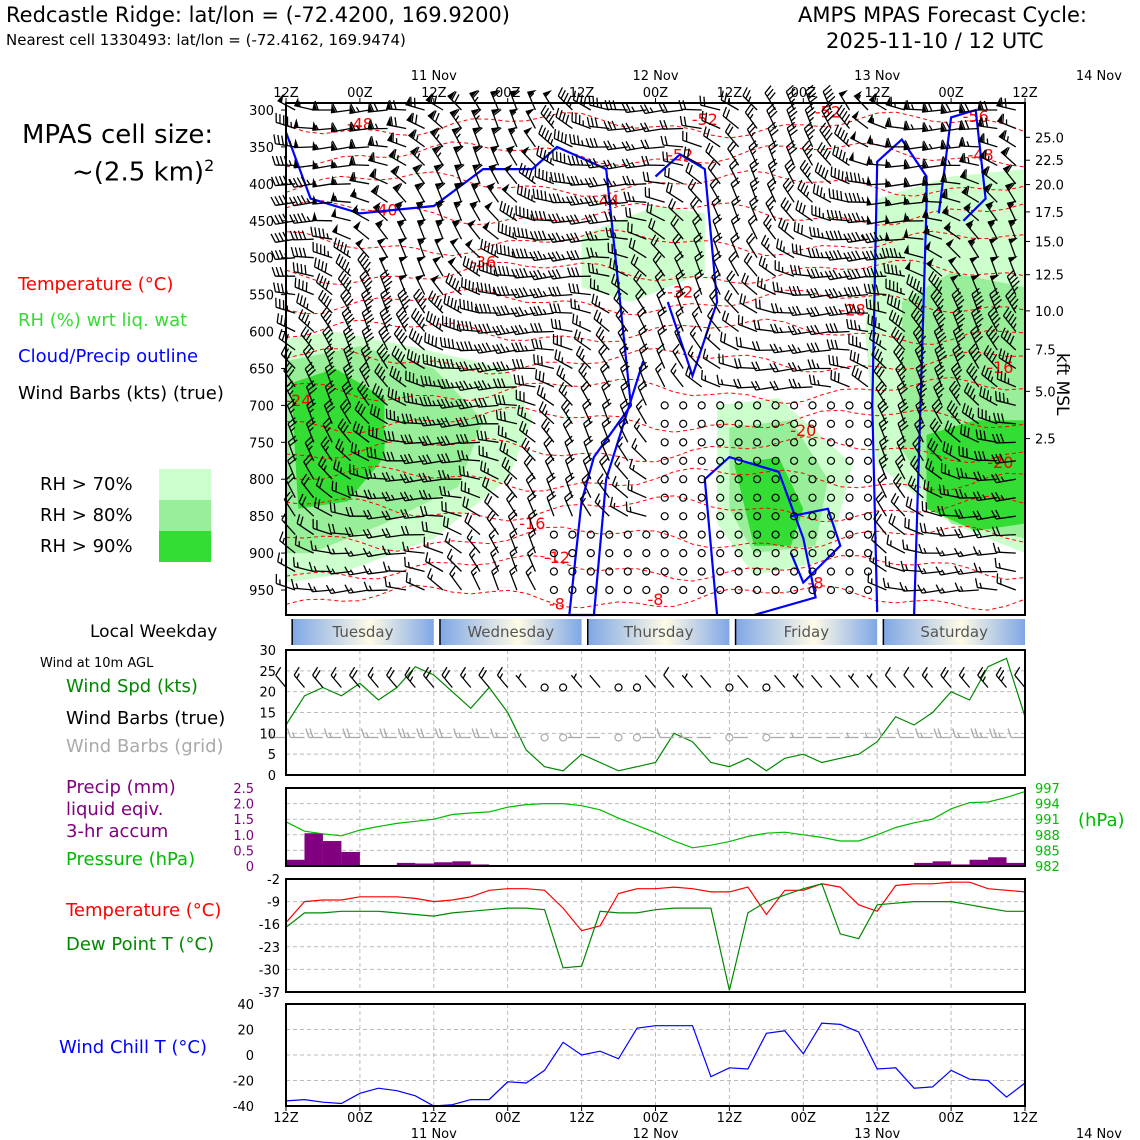  I want to click on isotherm, so click(655, 243).